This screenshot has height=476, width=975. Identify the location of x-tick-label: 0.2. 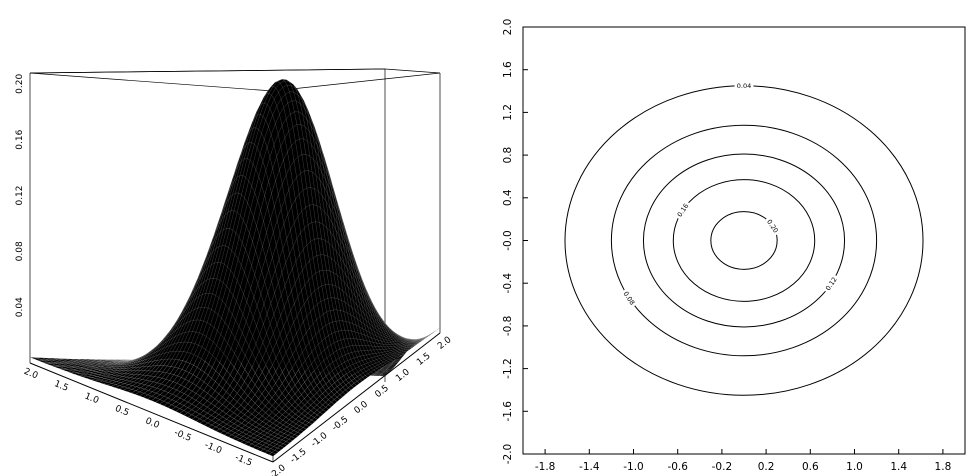
(766, 467).